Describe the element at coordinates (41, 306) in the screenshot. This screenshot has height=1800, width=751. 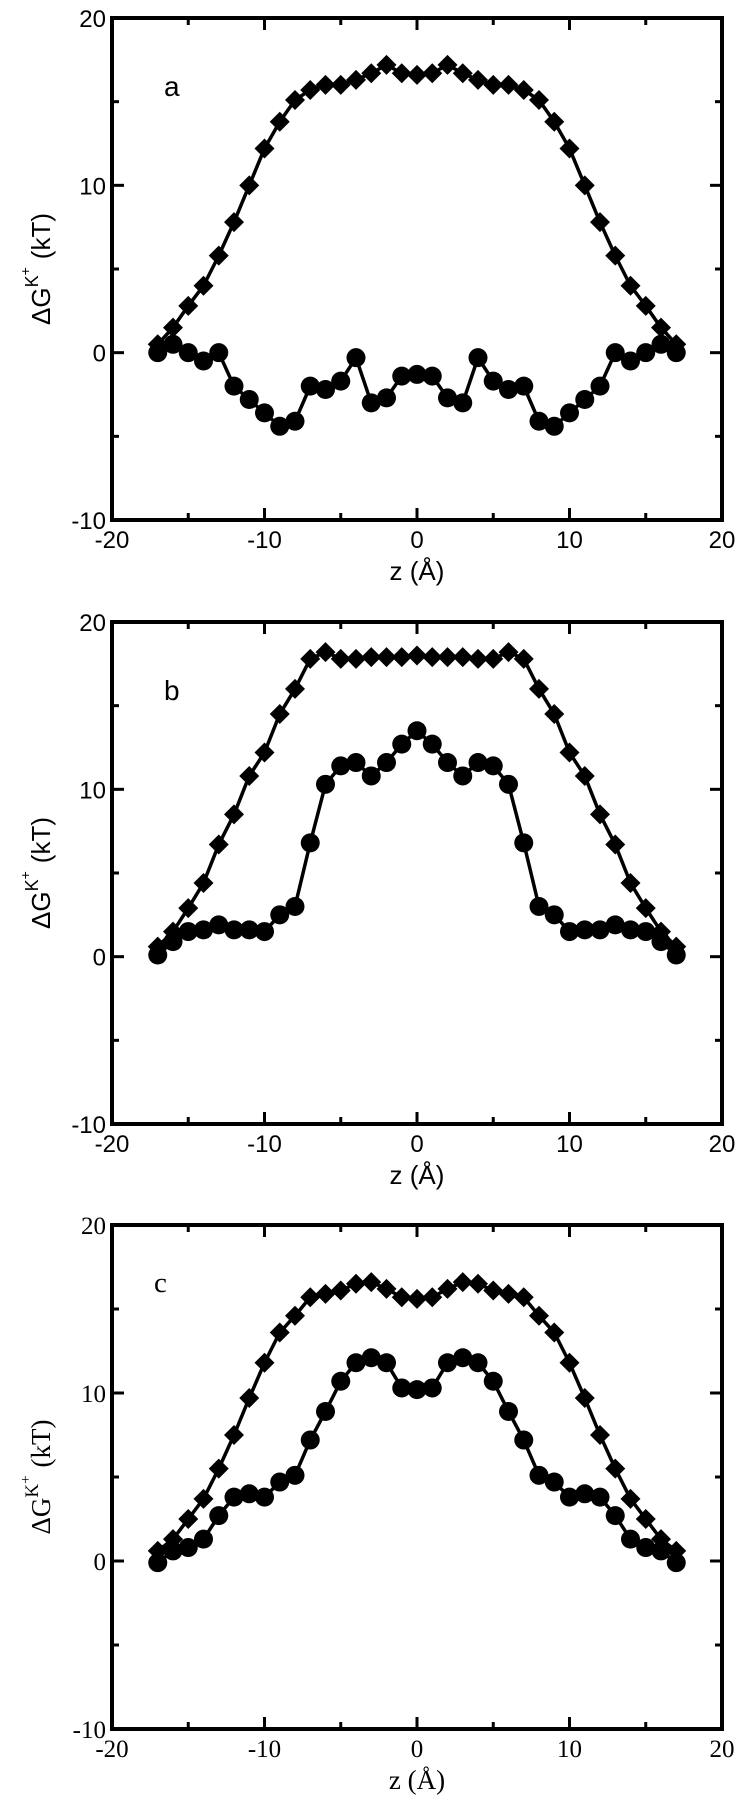
I see `y-axis-label-main: ΔG` at that location.